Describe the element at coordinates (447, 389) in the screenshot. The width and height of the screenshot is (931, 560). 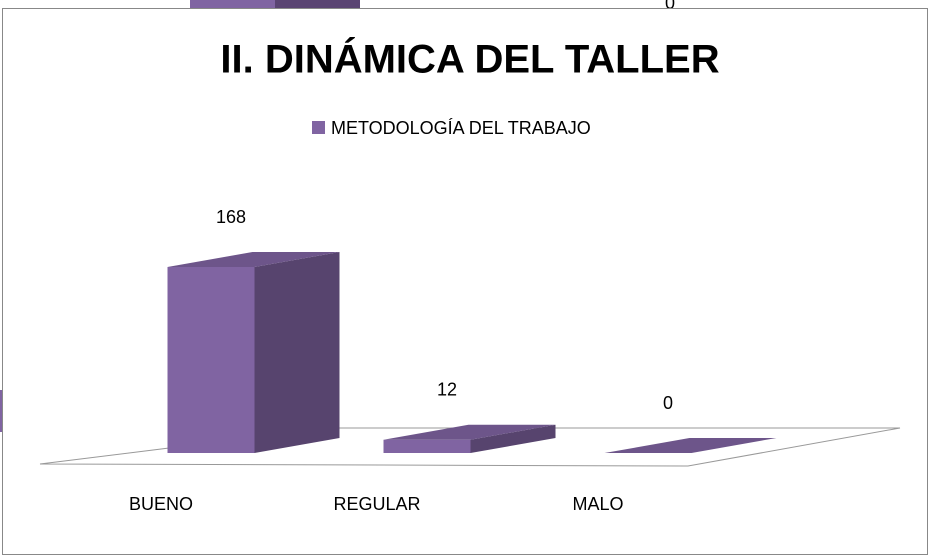
I see `data-label: 12` at that location.